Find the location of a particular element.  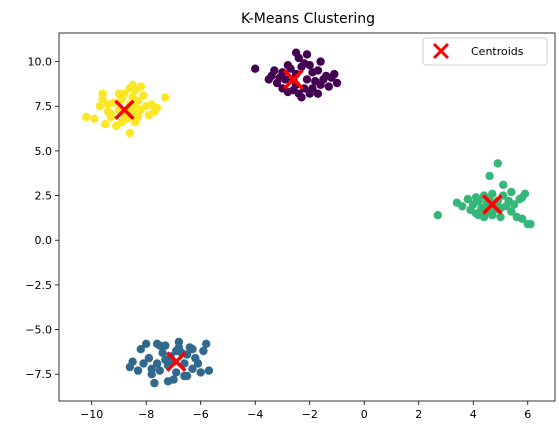

y-axis-ticks: −7.5 −5.0 −2.5 0.0 2.5 5.0 7.5 10.0 is located at coordinates (42, 218).